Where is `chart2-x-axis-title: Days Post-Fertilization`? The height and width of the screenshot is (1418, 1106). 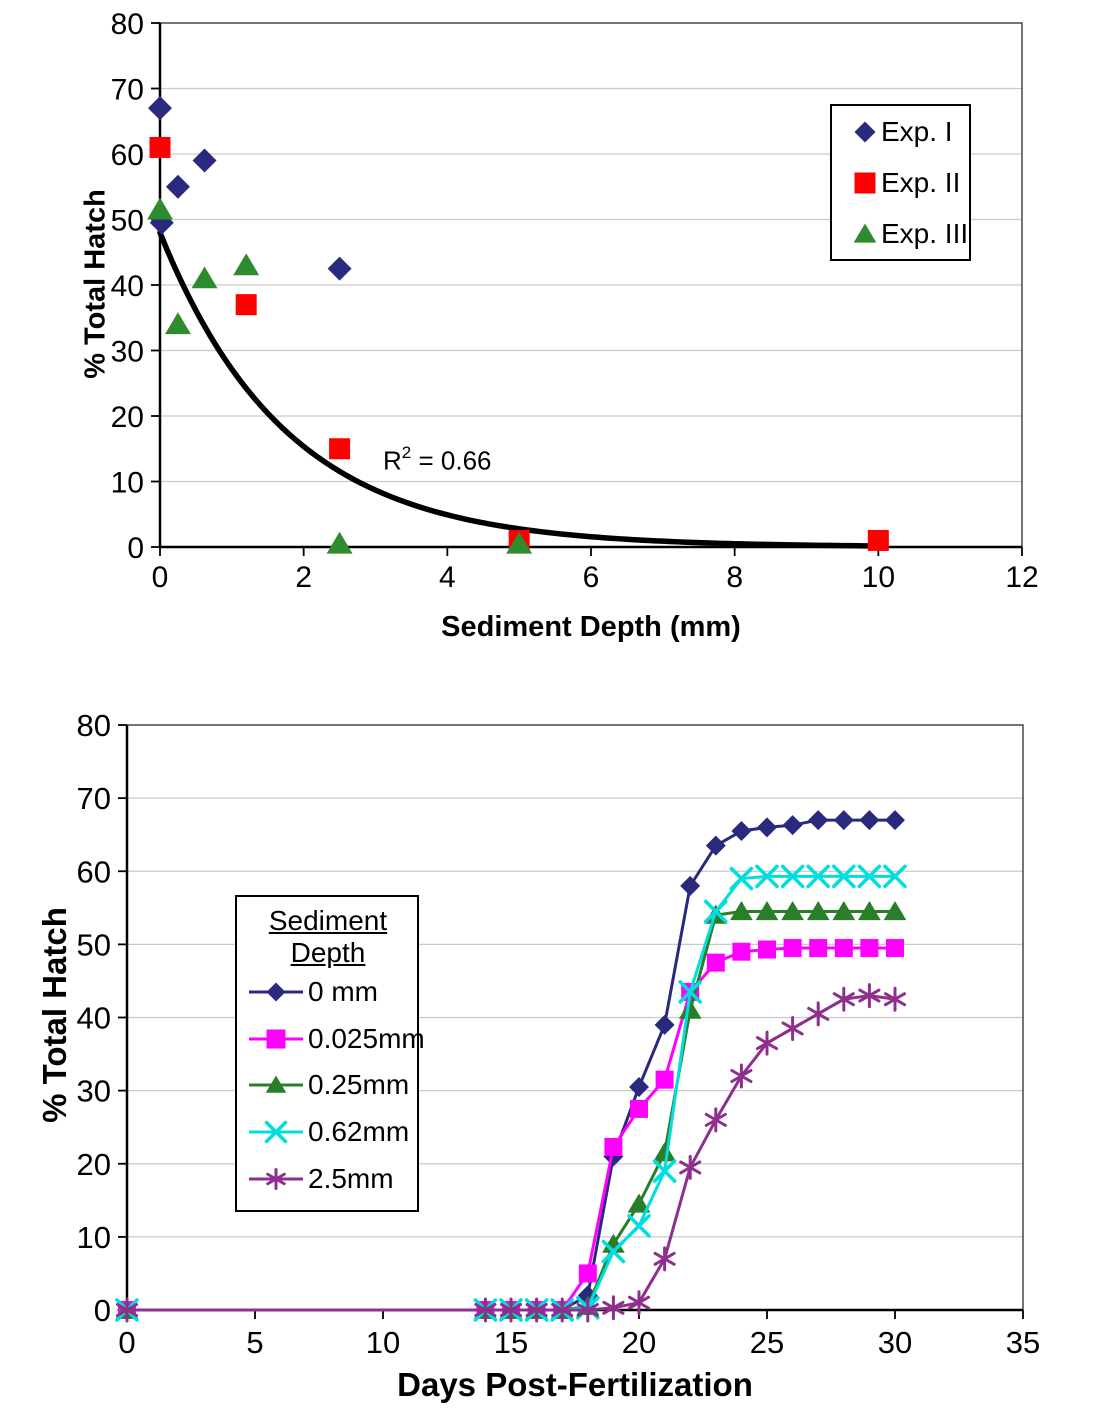 chart2-x-axis-title: Days Post-Fertilization is located at coordinates (575, 1384).